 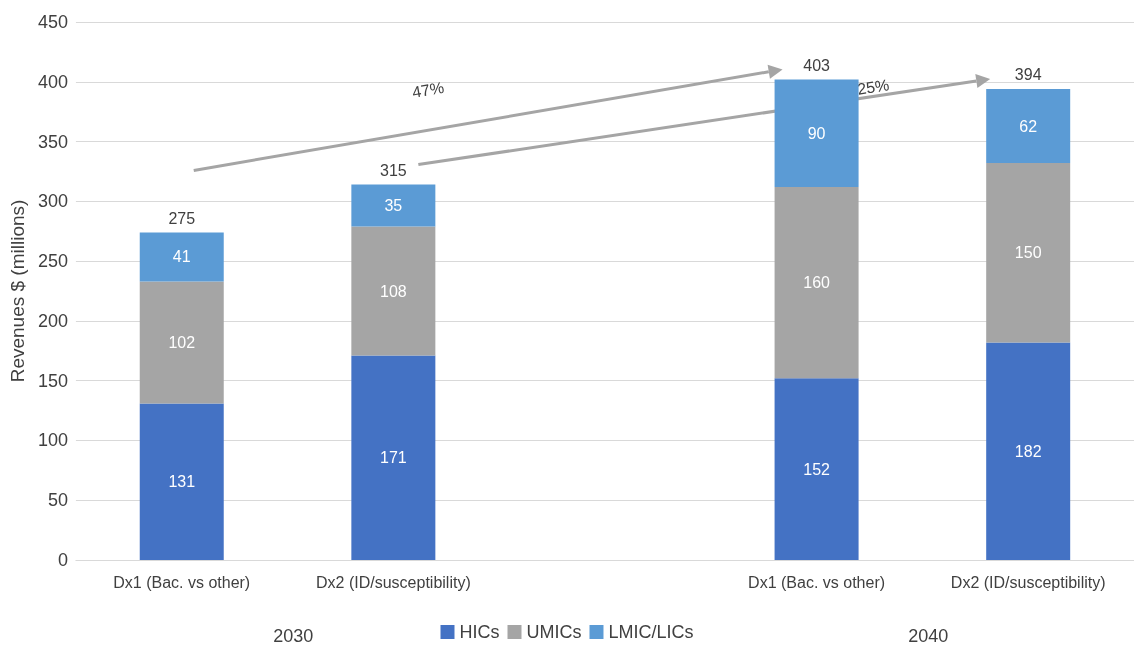 I want to click on data-label: 171, so click(x=393, y=458).